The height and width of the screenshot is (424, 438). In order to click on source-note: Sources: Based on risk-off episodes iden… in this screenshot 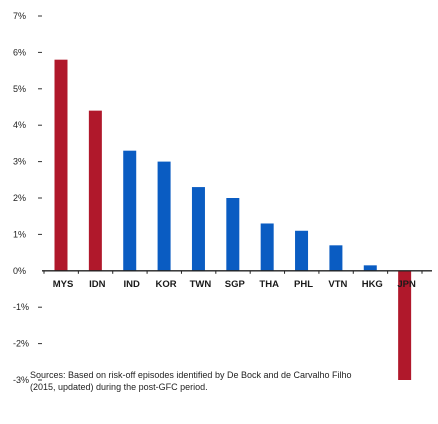, I will do `click(230, 381)`.